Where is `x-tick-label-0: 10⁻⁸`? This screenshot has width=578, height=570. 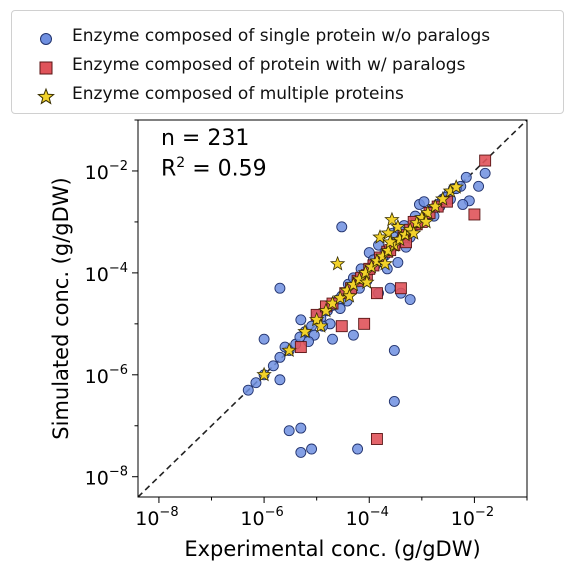
x-tick-label-0: 10⁻⁸ is located at coordinates (156, 517).